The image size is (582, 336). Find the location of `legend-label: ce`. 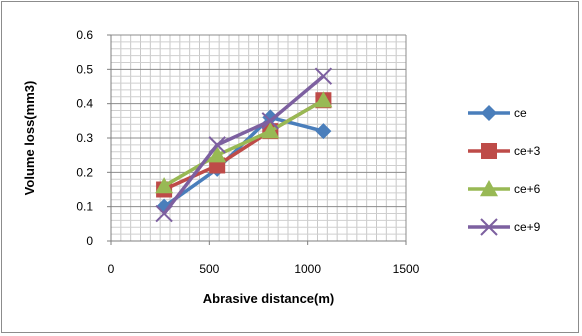

legend-label: ce is located at coordinates (520, 113).